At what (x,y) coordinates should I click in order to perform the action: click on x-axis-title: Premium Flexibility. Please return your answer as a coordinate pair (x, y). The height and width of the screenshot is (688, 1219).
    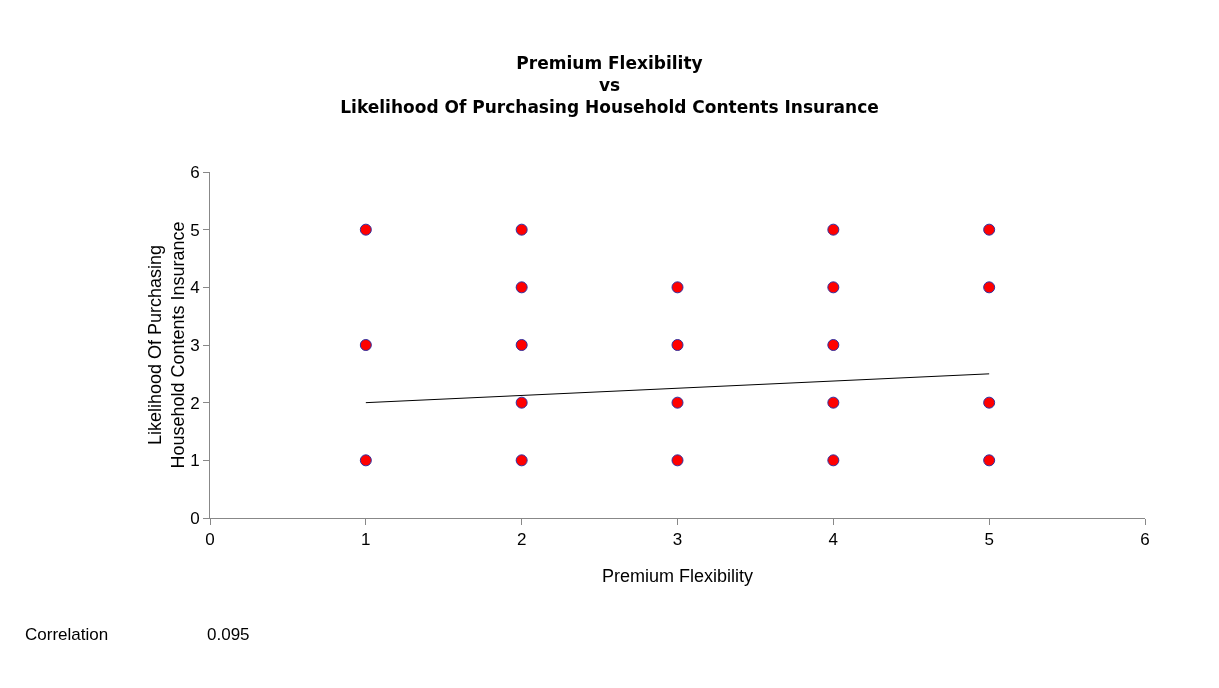
    Looking at the image, I should click on (677, 576).